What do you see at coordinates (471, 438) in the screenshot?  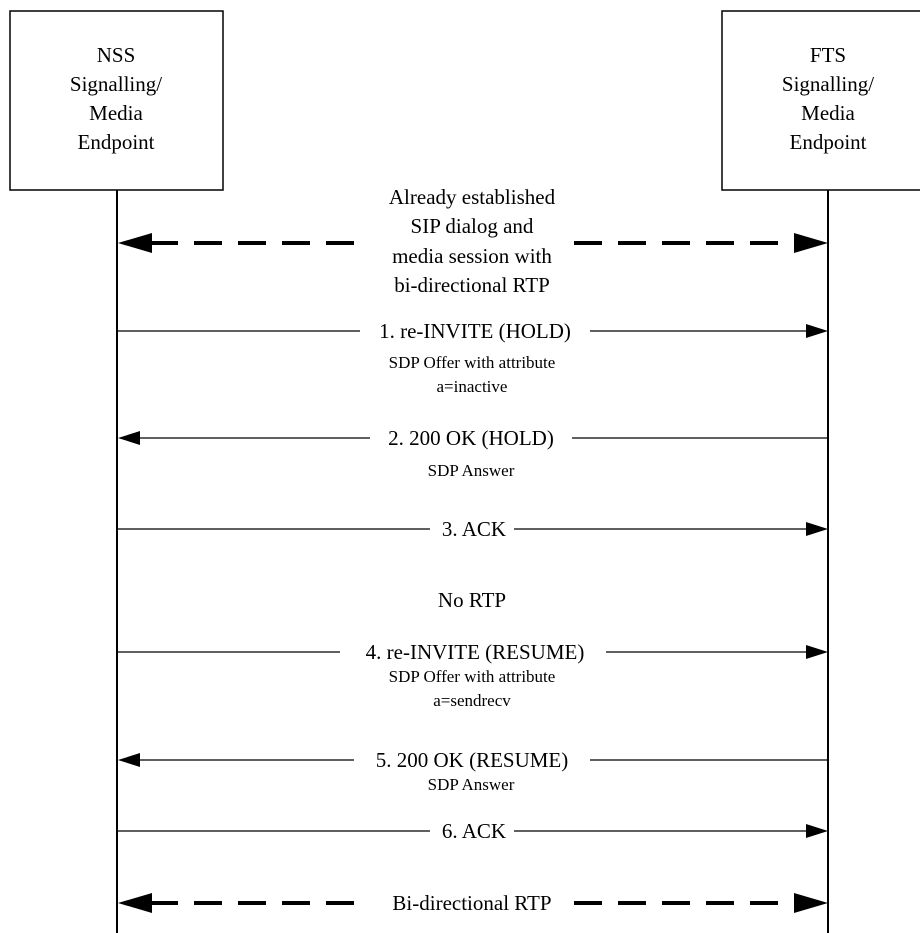 I see `message-2-label: 2. 200 OK (HOLD)` at bounding box center [471, 438].